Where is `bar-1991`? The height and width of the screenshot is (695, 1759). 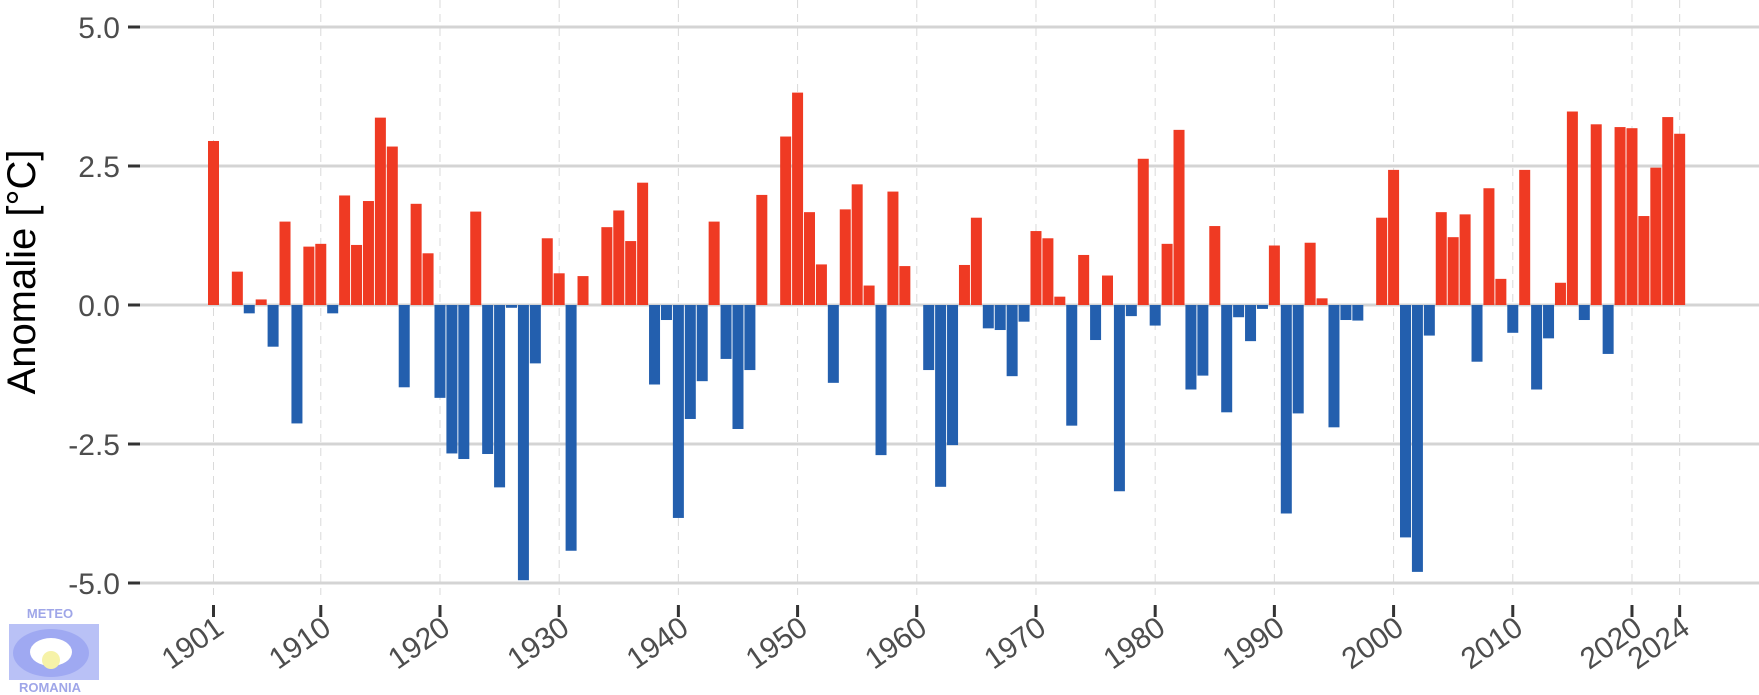 bar-1991 is located at coordinates (1286, 409).